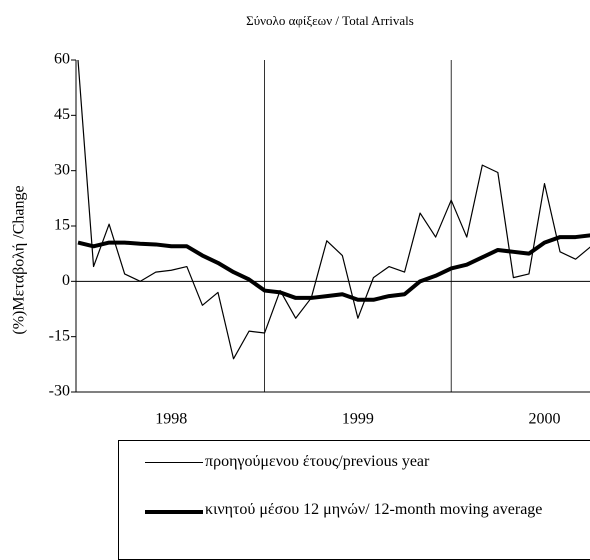 The image size is (590, 560). Describe the element at coordinates (62, 59) in the screenshot. I see `y-tick-label: 60` at that location.